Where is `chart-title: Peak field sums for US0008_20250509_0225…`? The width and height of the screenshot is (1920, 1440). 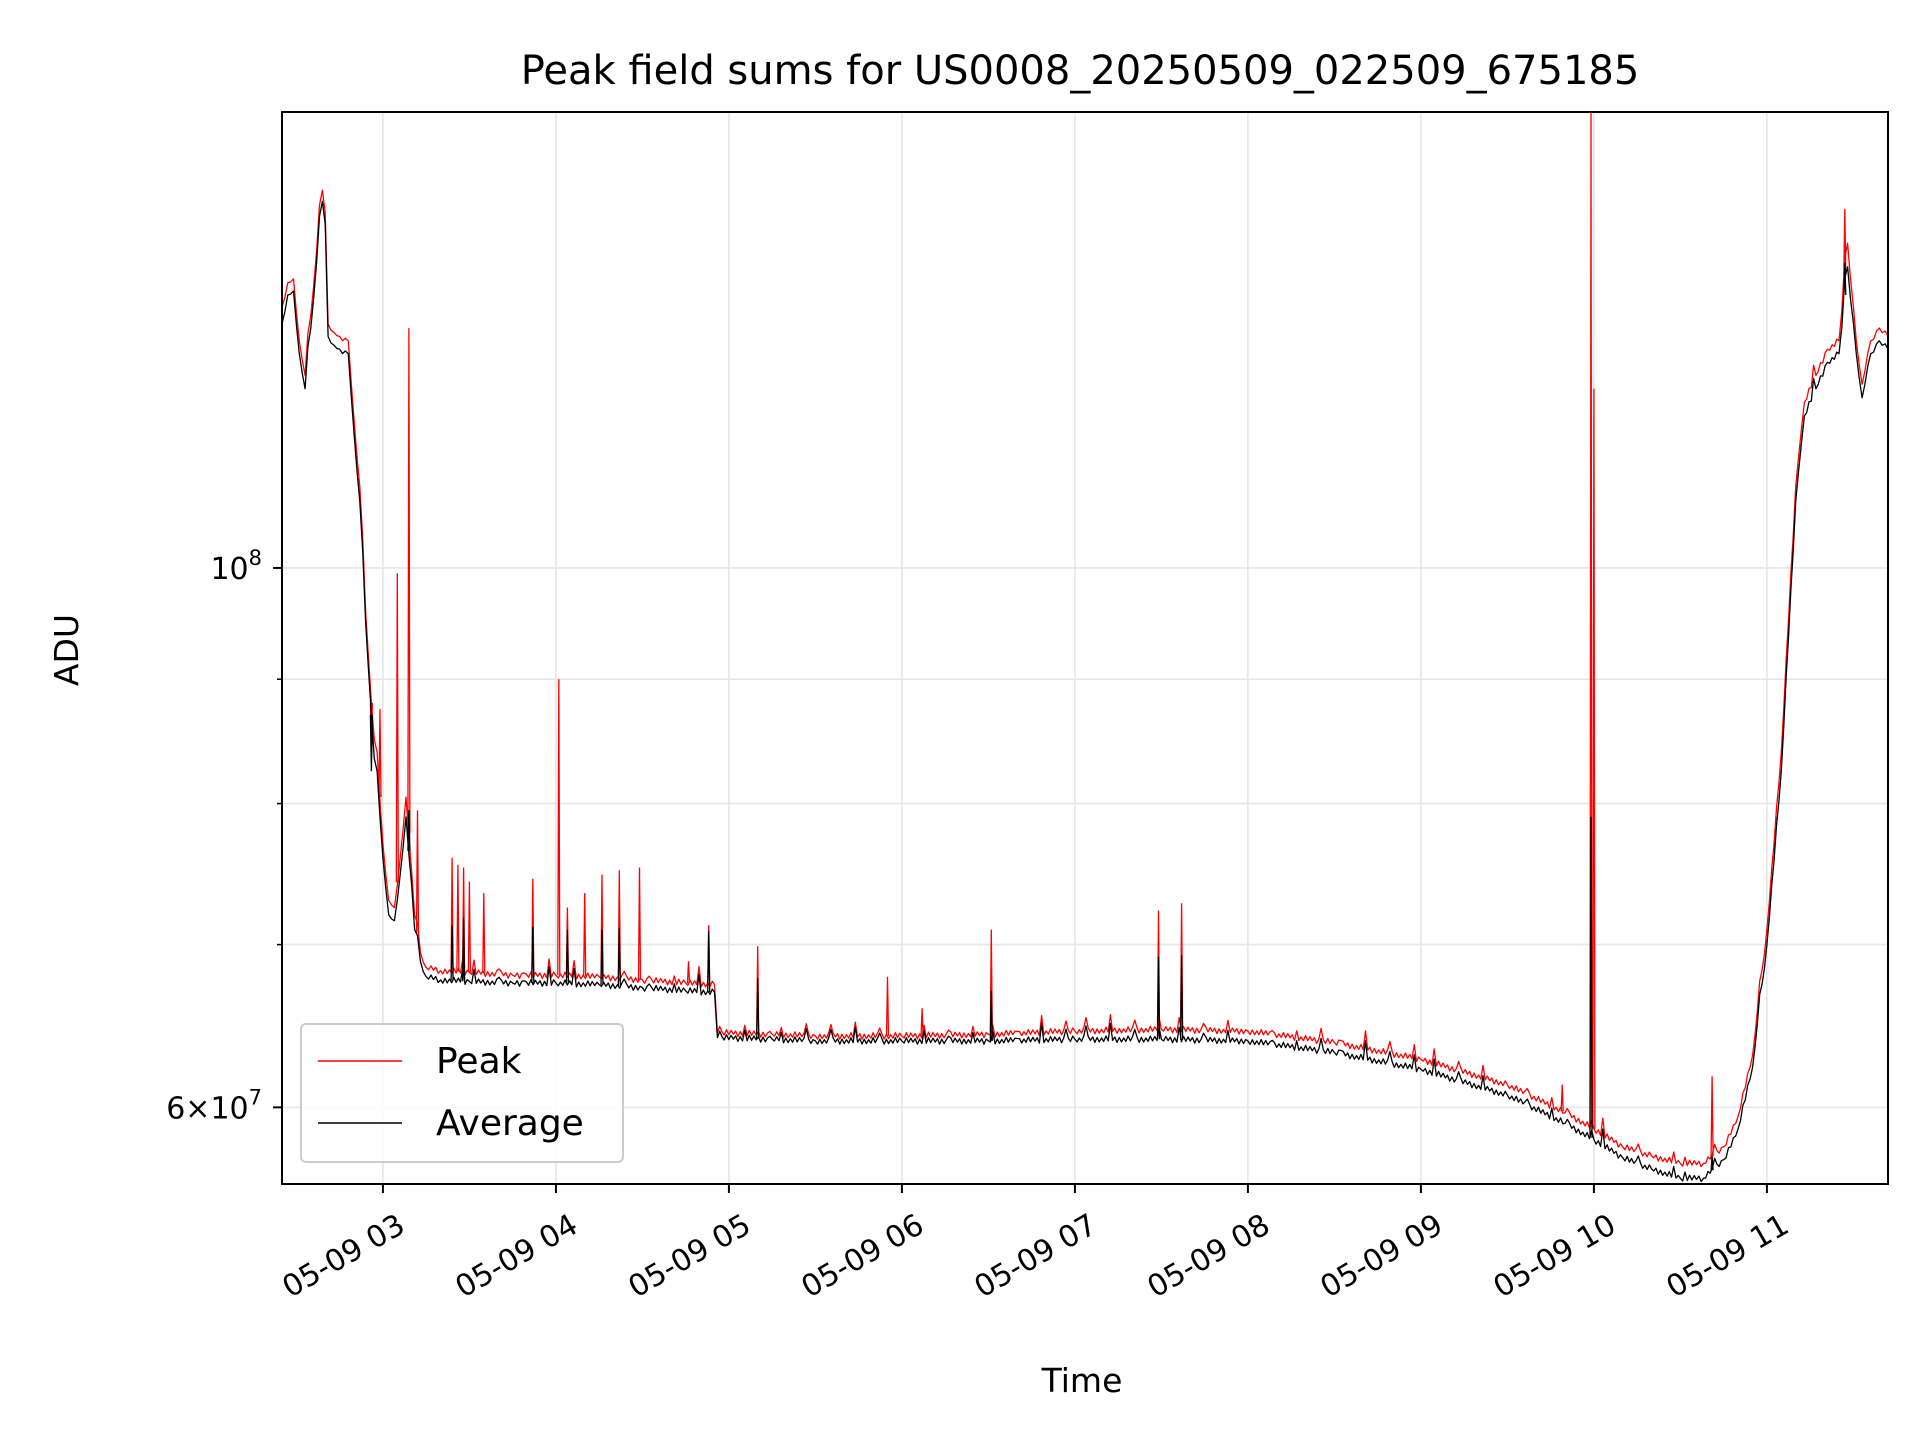
chart-title: Peak field sums for US0008_20250509_0225… is located at coordinates (1080, 71).